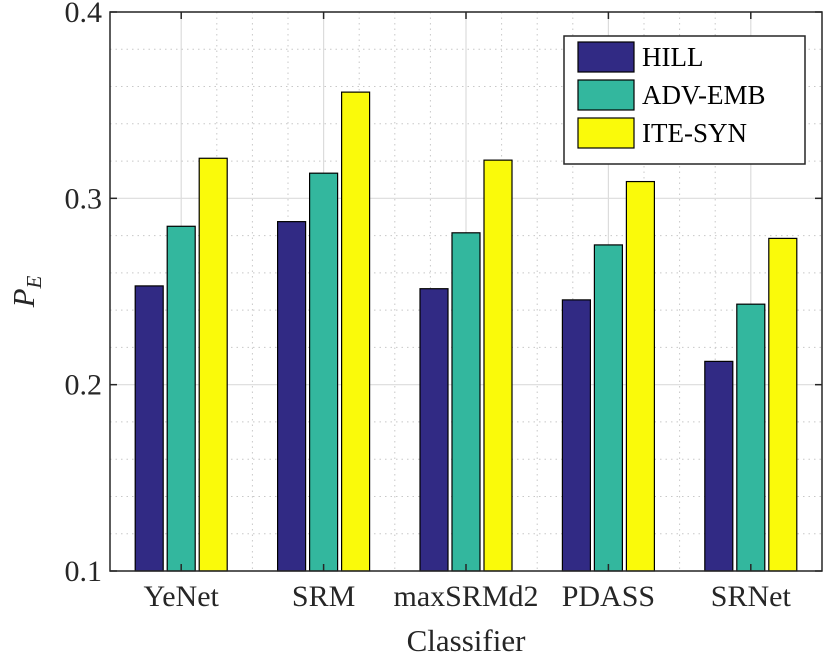 Image resolution: width=830 pixels, height=660 pixels. Describe the element at coordinates (84, 198) in the screenshot. I see `y-tick-label: 0.3` at that location.